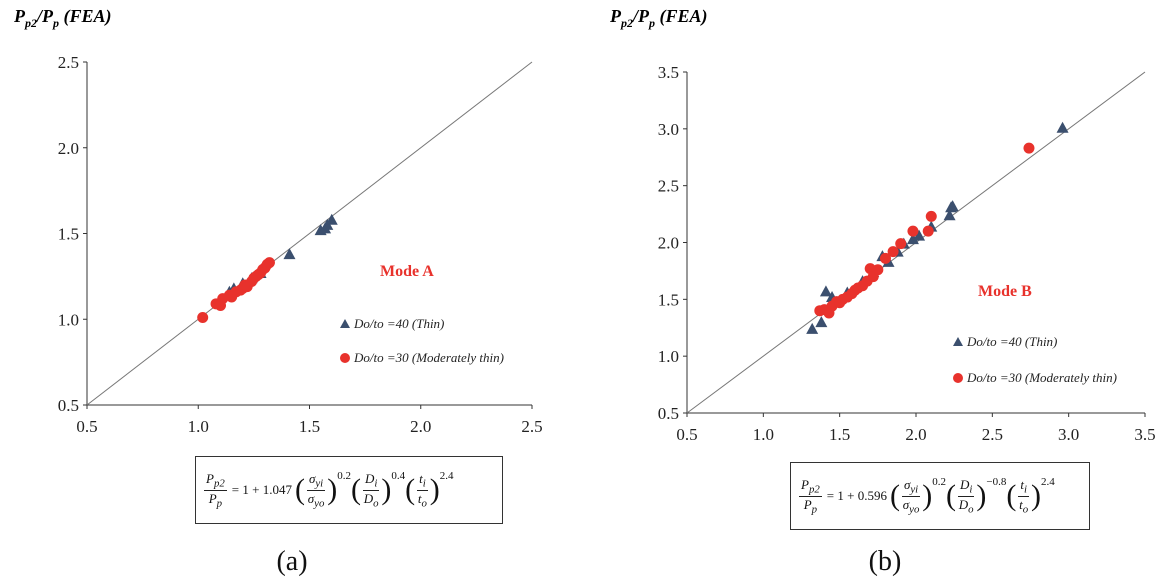 The height and width of the screenshot is (581, 1161). Describe the element at coordinates (1005, 291) in the screenshot. I see `mode-annotation-b: Mode B` at that location.